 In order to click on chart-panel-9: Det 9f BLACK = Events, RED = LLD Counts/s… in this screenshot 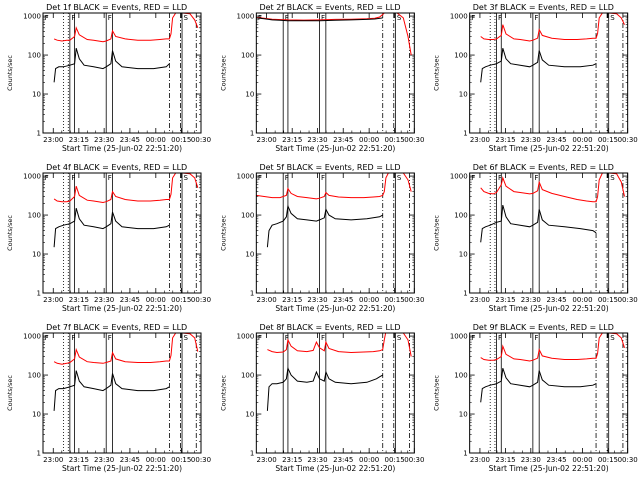, I will do `click(535, 398)`.